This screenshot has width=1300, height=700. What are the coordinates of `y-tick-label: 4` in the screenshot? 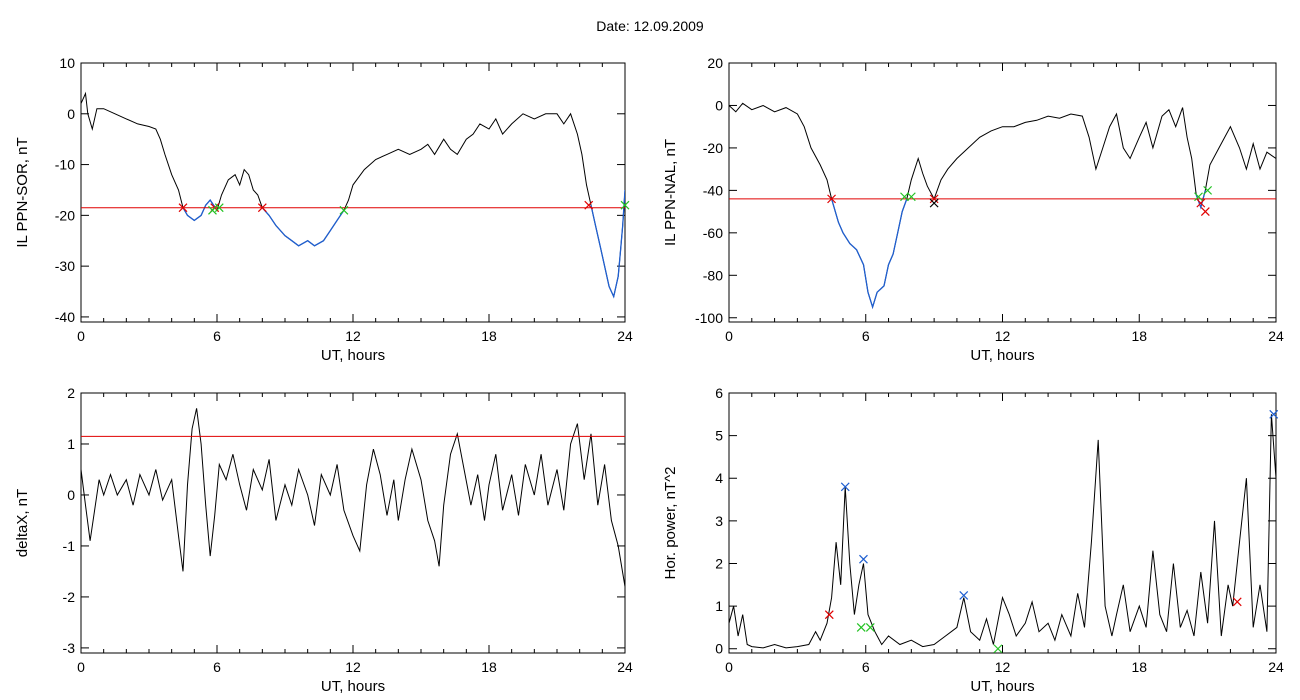 It's located at (719, 478).